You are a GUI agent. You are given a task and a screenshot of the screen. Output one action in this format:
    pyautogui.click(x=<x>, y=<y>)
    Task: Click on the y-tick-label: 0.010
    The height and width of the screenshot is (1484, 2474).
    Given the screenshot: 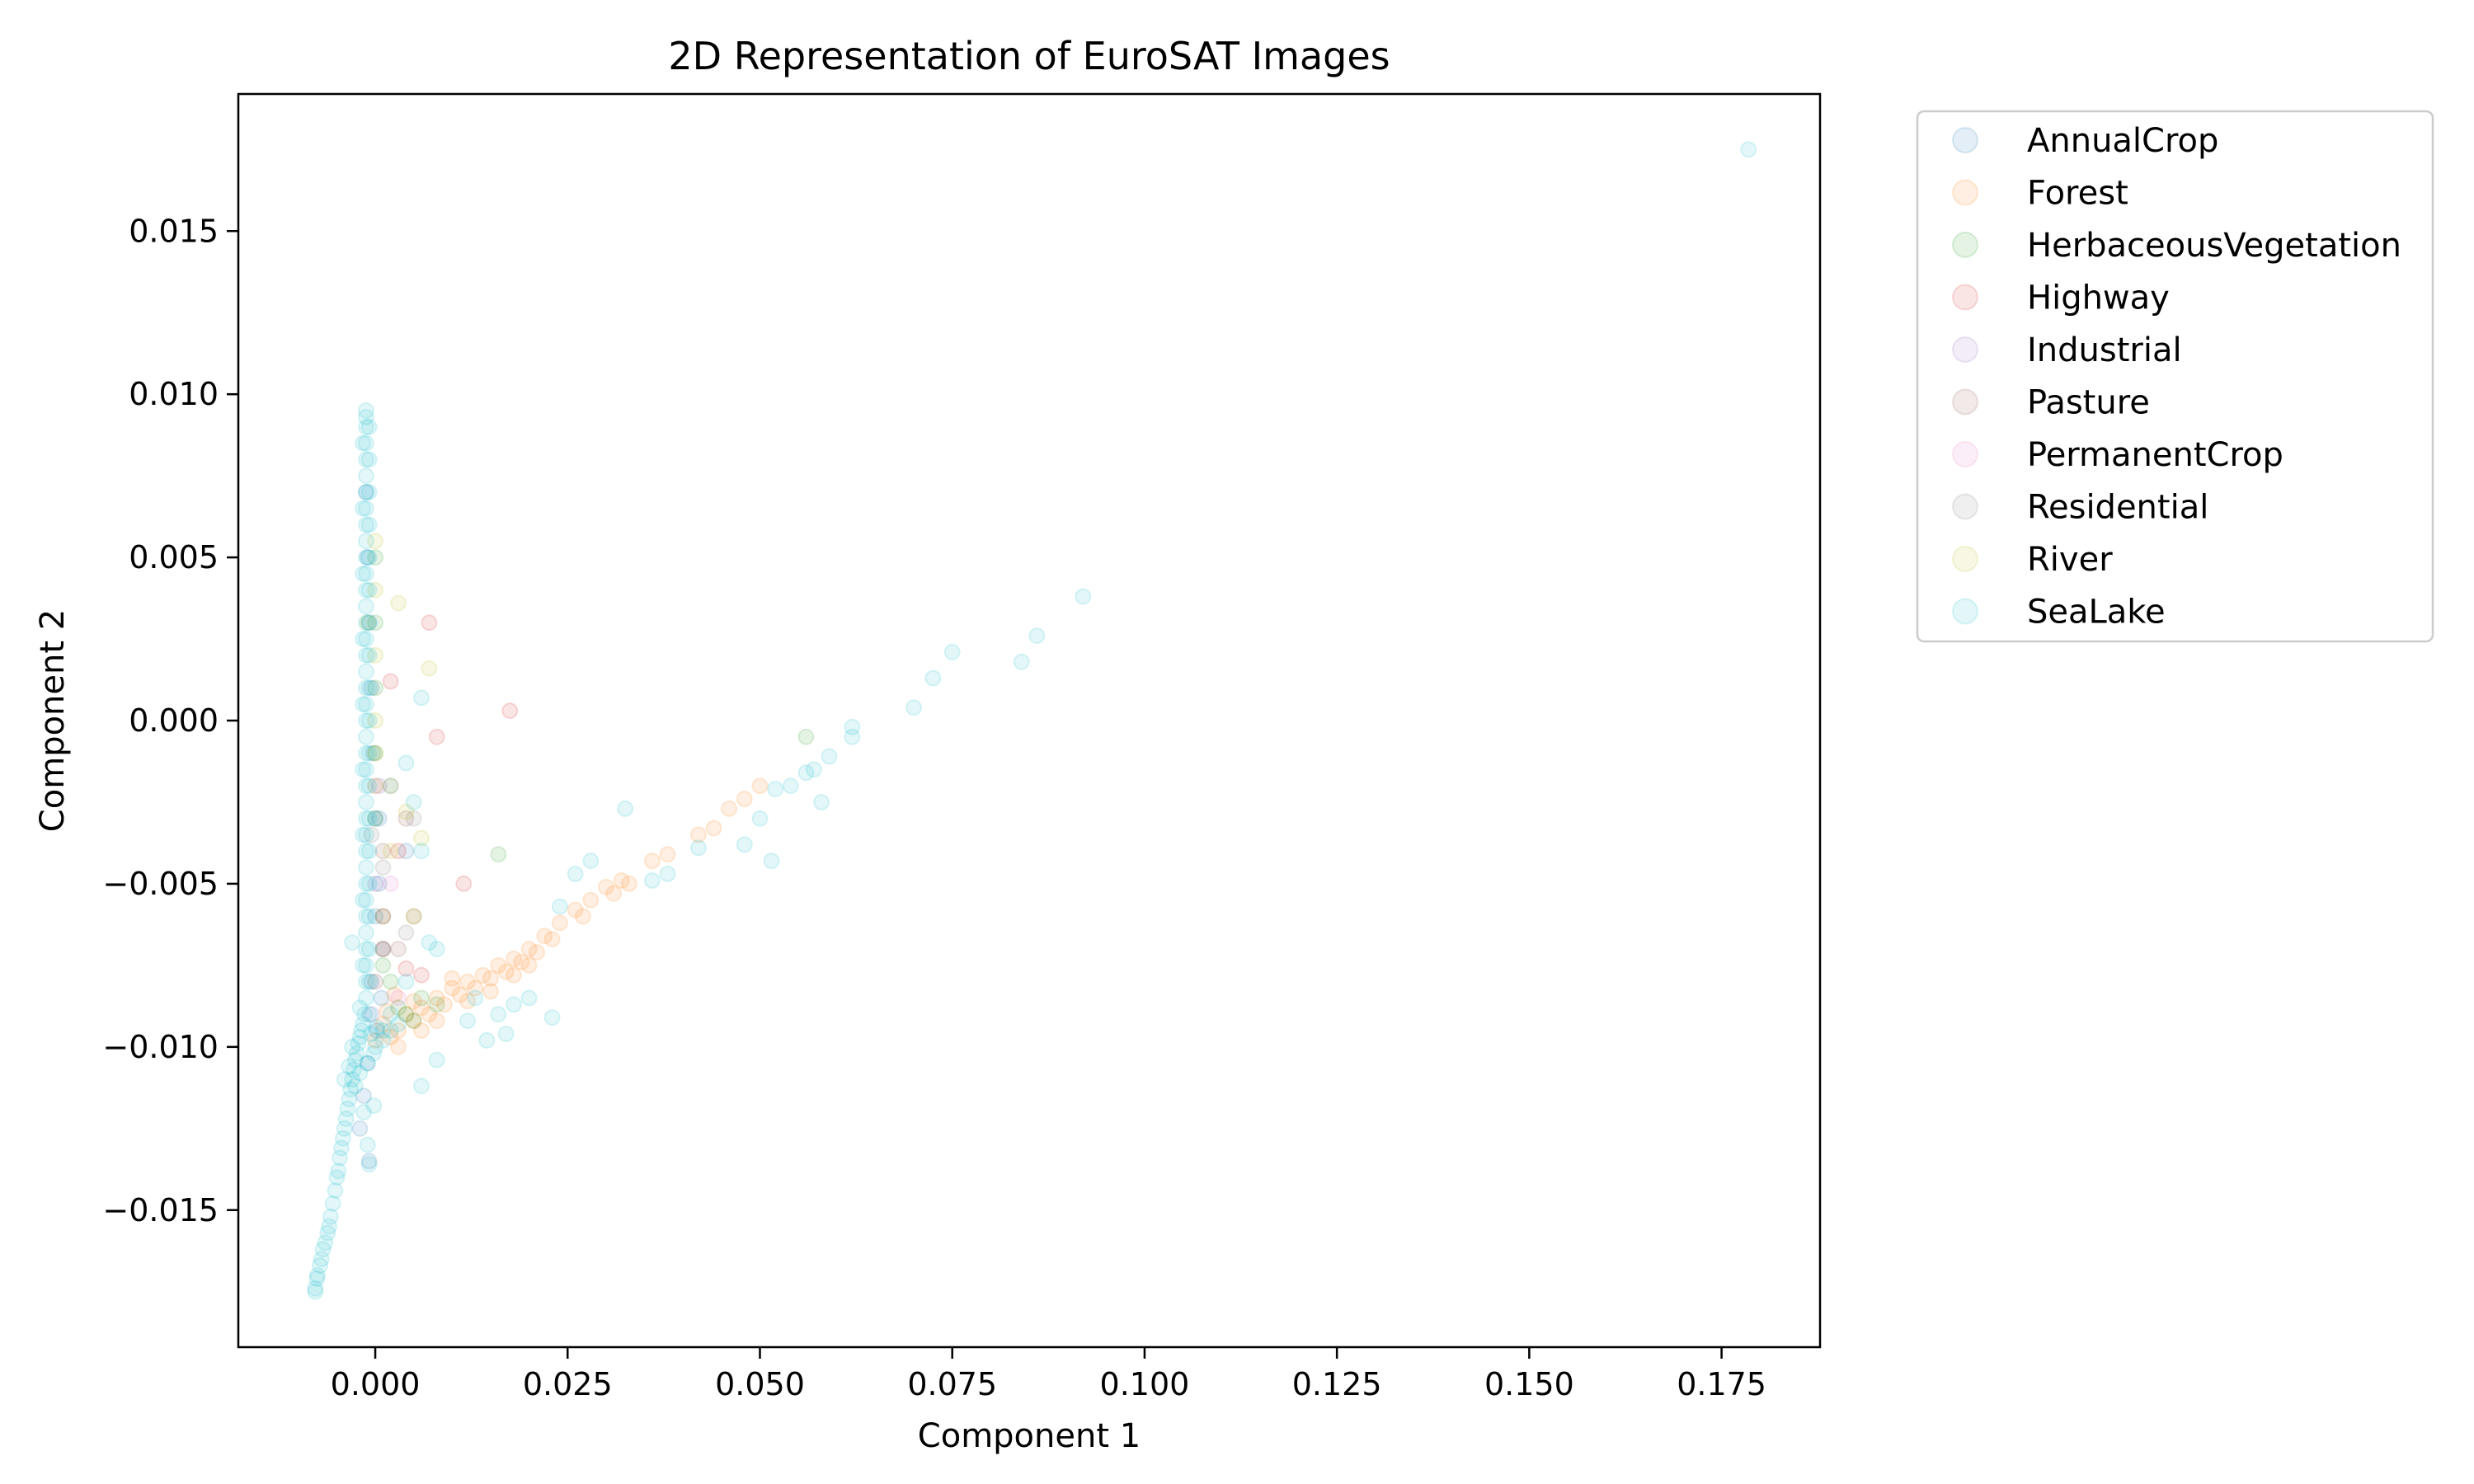 What is the action you would take?
    pyautogui.click(x=174, y=394)
    